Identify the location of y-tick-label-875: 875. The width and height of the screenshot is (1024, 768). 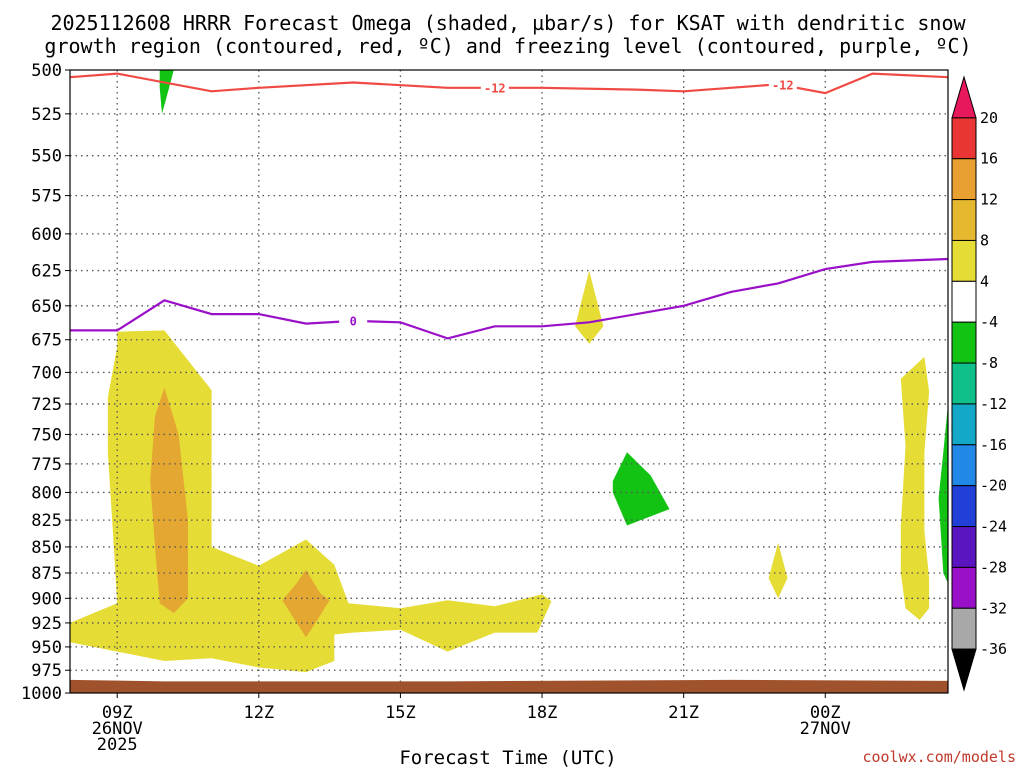
(46, 574).